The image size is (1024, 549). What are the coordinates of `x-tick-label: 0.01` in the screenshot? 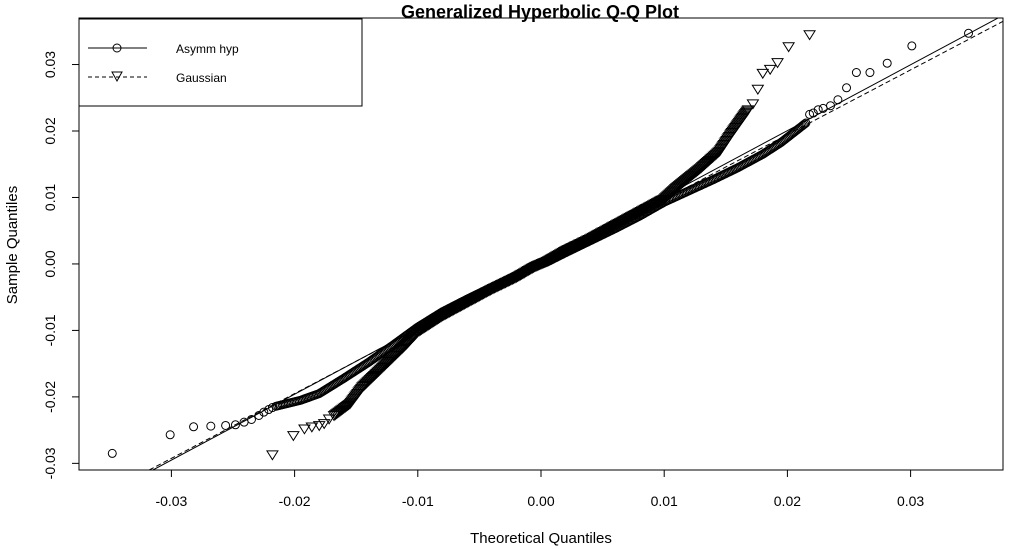 It's located at (664, 501).